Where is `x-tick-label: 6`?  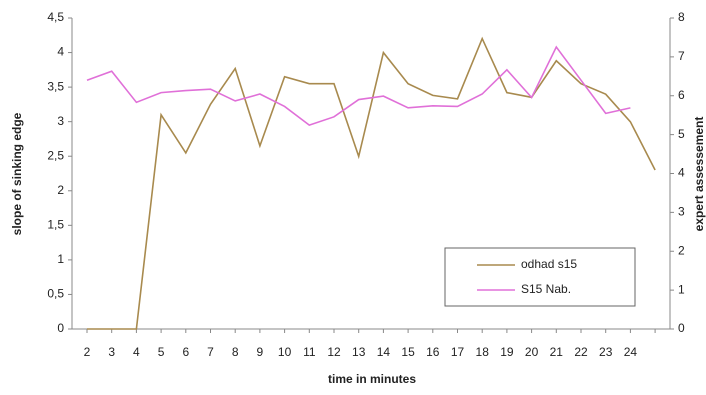
x-tick-label: 6 is located at coordinates (185, 352).